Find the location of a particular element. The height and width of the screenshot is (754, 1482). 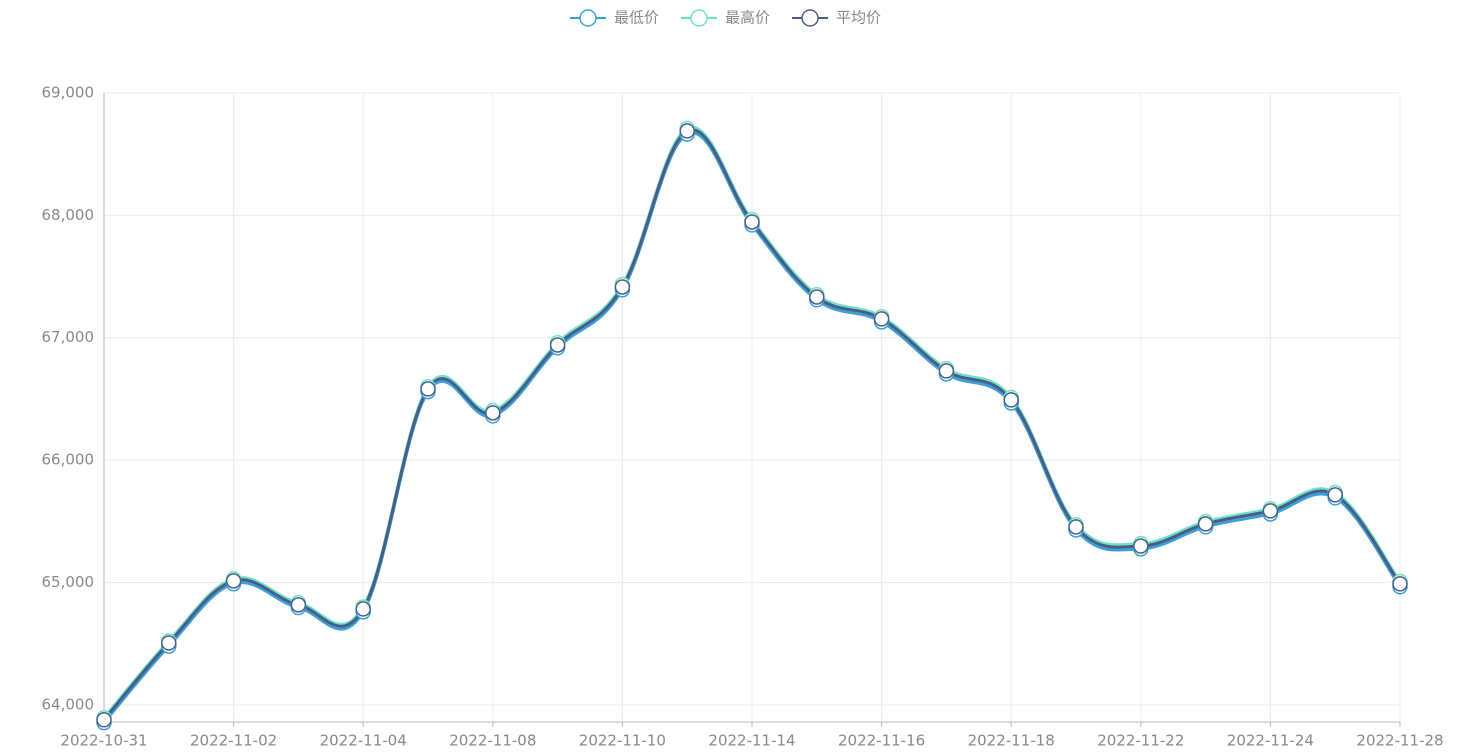

x-tick-label: 2022-11-24 is located at coordinates (1270, 741).